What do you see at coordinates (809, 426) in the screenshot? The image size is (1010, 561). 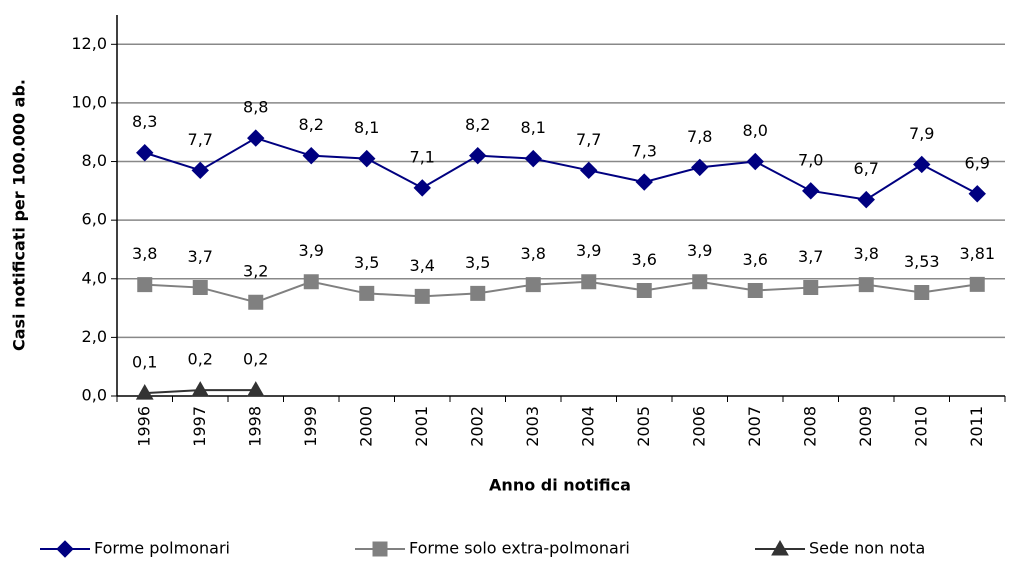 I see `x-tick-label: 2008` at bounding box center [809, 426].